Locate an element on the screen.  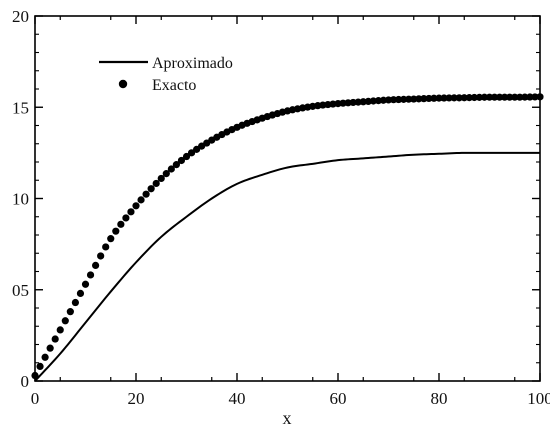
x-axis-label: x is located at coordinates (287, 418).